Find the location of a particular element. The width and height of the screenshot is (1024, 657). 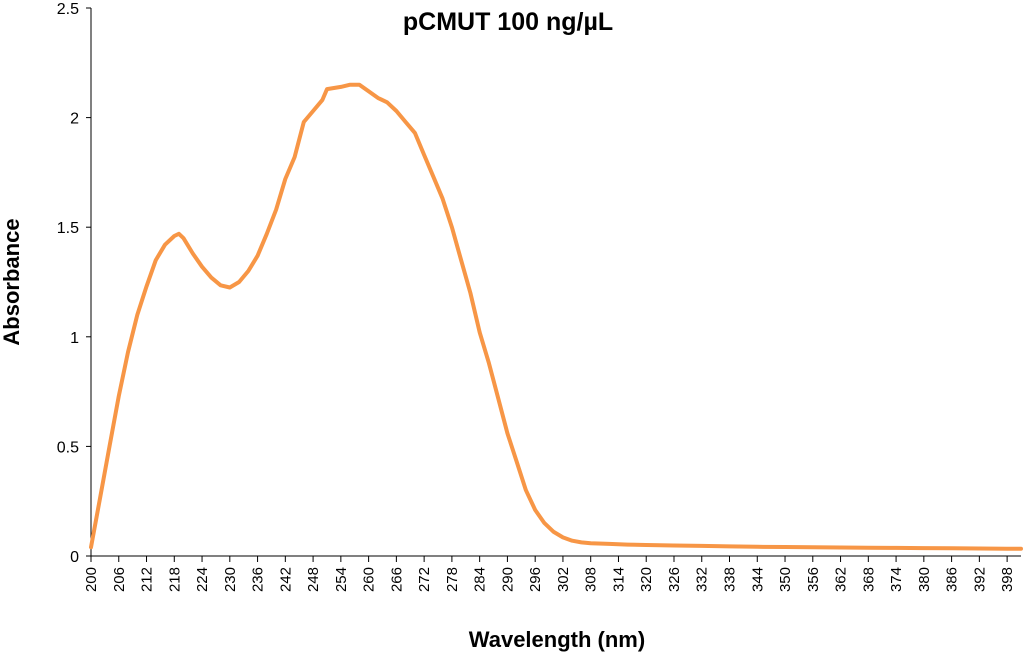

x-tick-label: 206 is located at coordinates (119, 579).